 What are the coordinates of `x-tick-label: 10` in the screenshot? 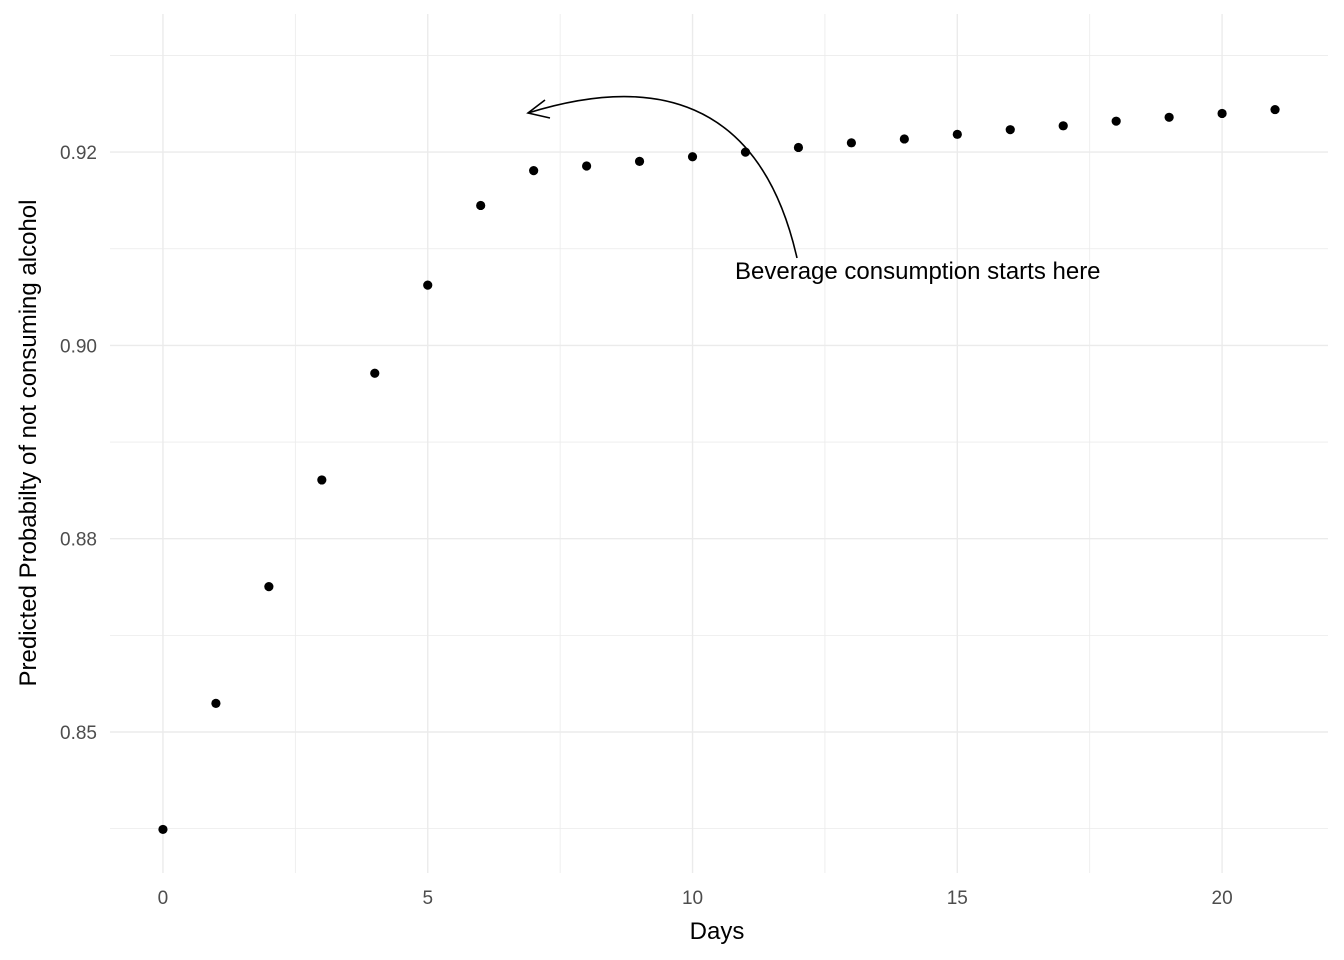 It's located at (692, 898).